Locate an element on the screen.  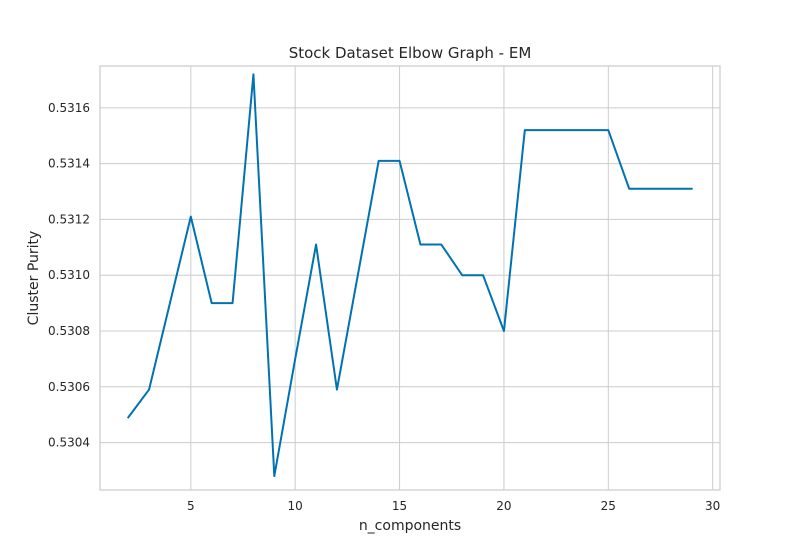
x-tick-label-15: 15 is located at coordinates (399, 506).